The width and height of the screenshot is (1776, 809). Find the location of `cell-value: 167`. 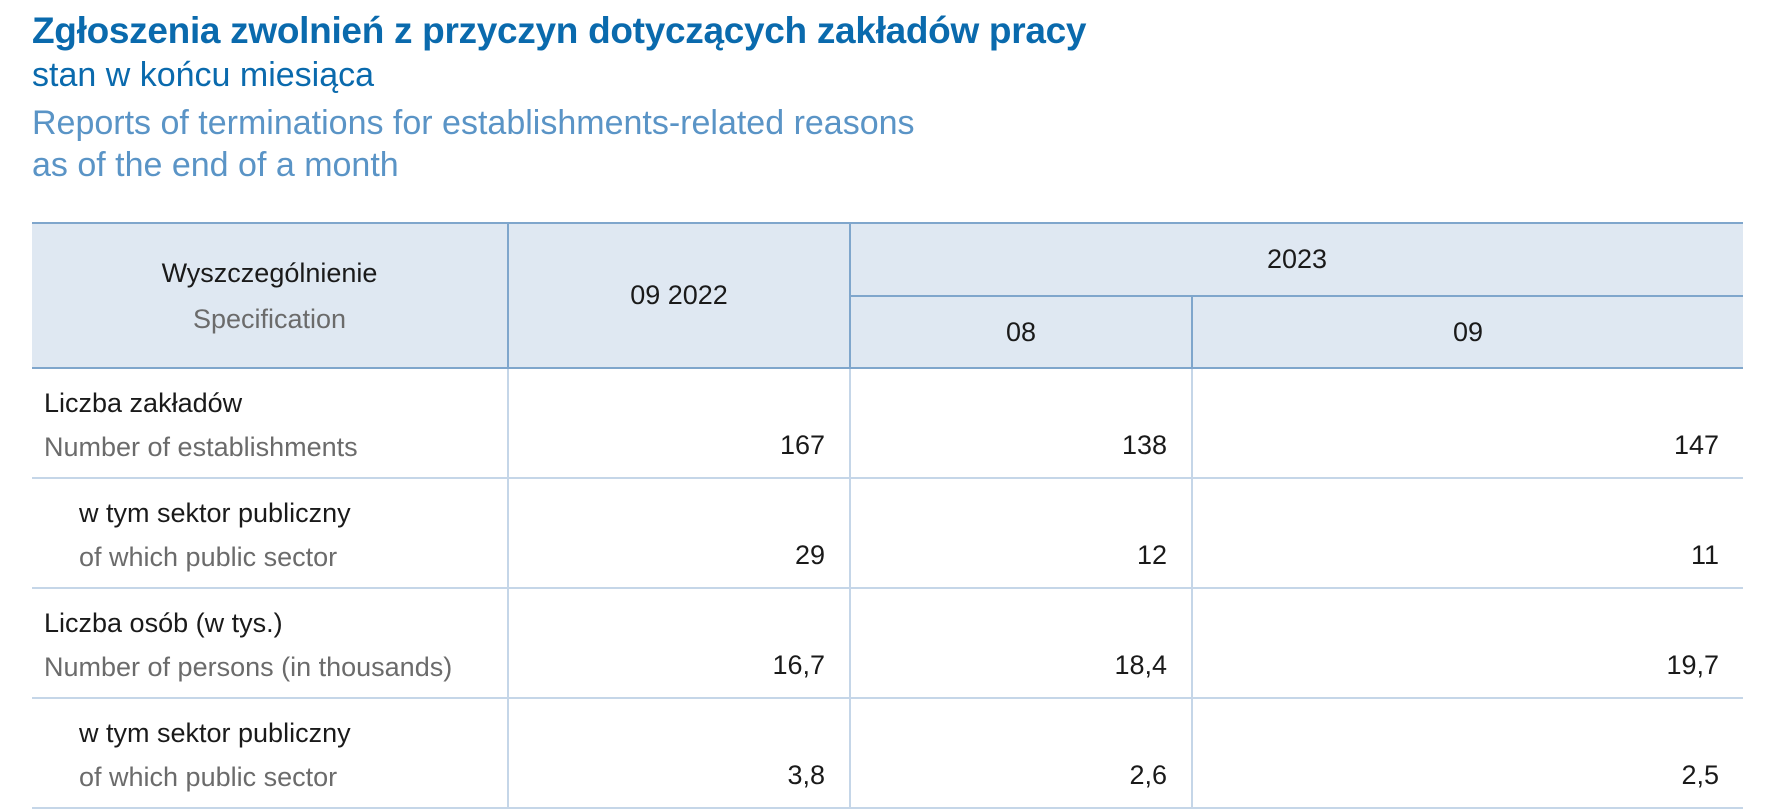

cell-value: 167 is located at coordinates (679, 423).